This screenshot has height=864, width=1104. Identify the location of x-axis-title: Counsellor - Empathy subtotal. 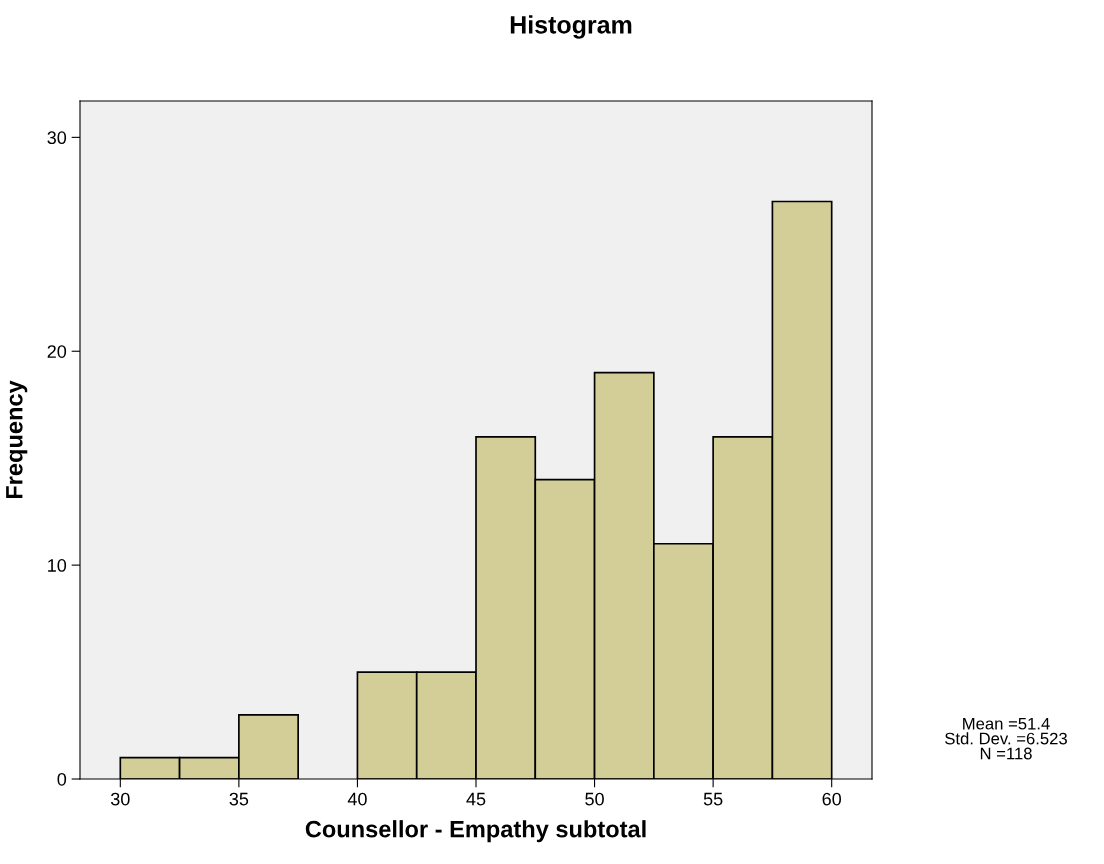
(475, 831).